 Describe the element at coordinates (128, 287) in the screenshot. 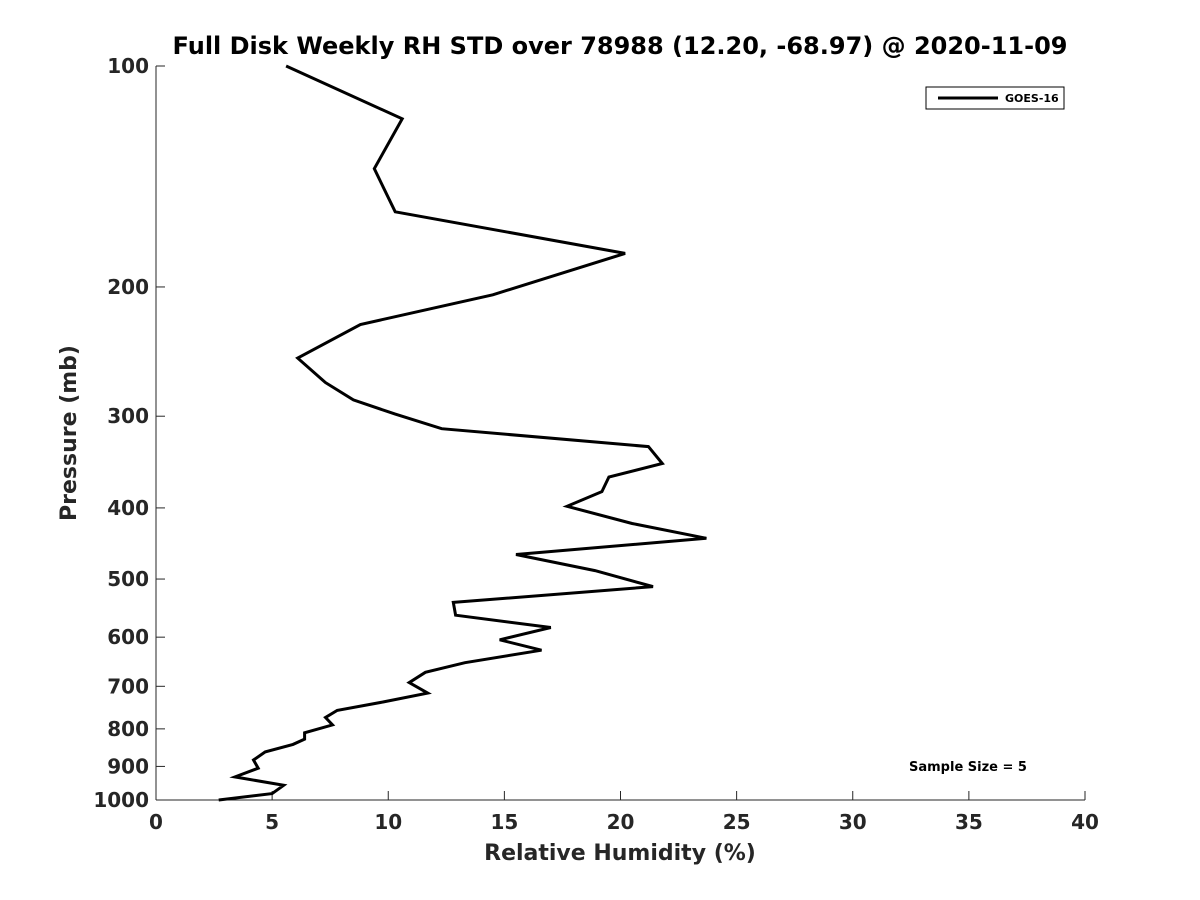

I see `y-tick-label: 200` at that location.